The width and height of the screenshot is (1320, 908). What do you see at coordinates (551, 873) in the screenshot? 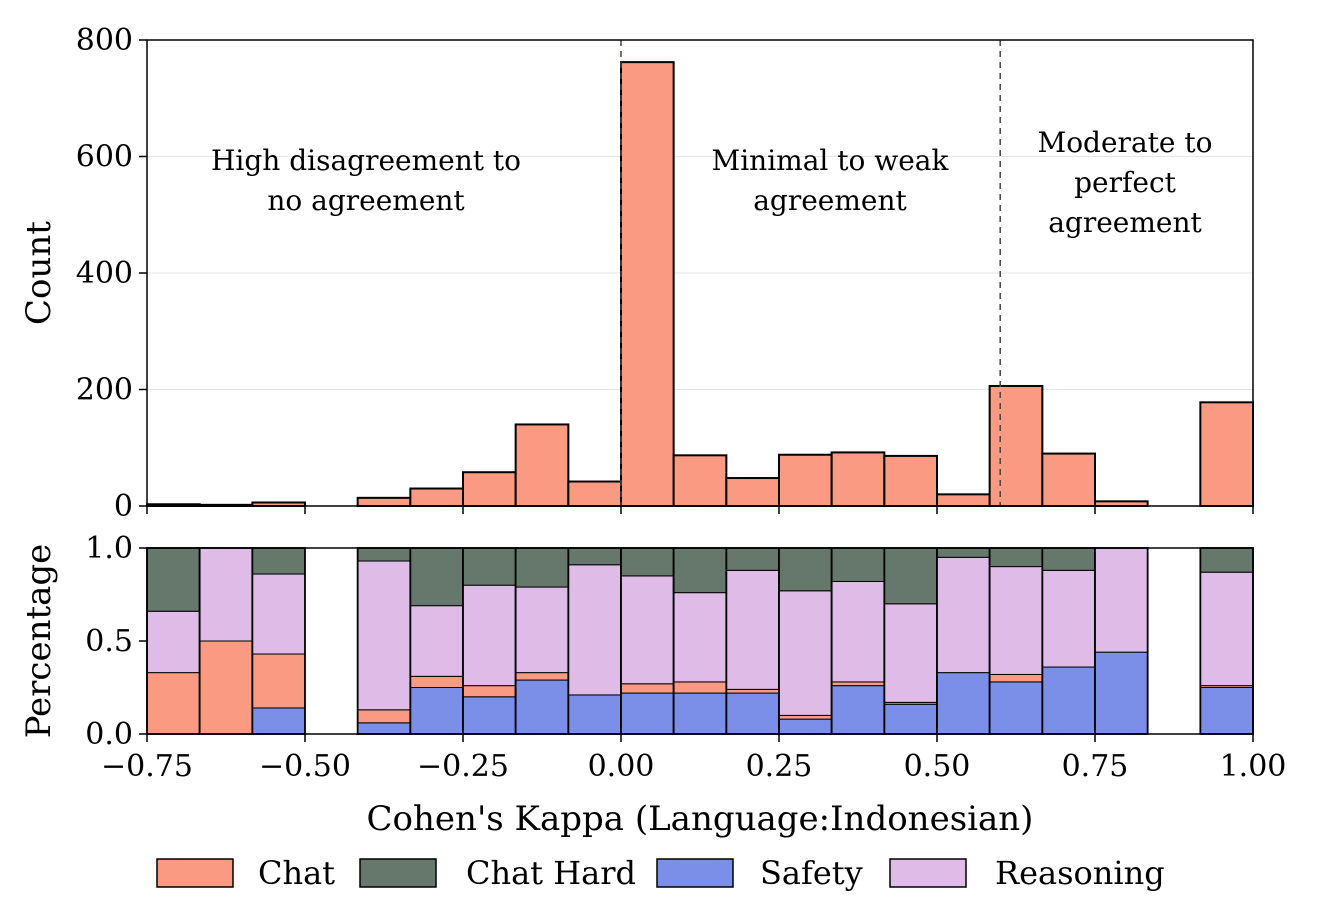
I see `legend-label: Chat Hard` at bounding box center [551, 873].